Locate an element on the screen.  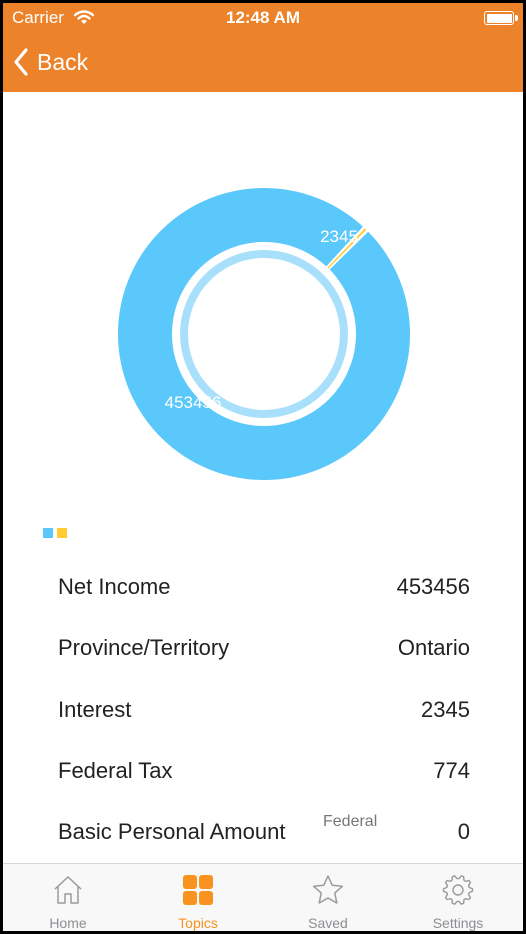
info-row: Federal Tax 774 is located at coordinates (263, 768).